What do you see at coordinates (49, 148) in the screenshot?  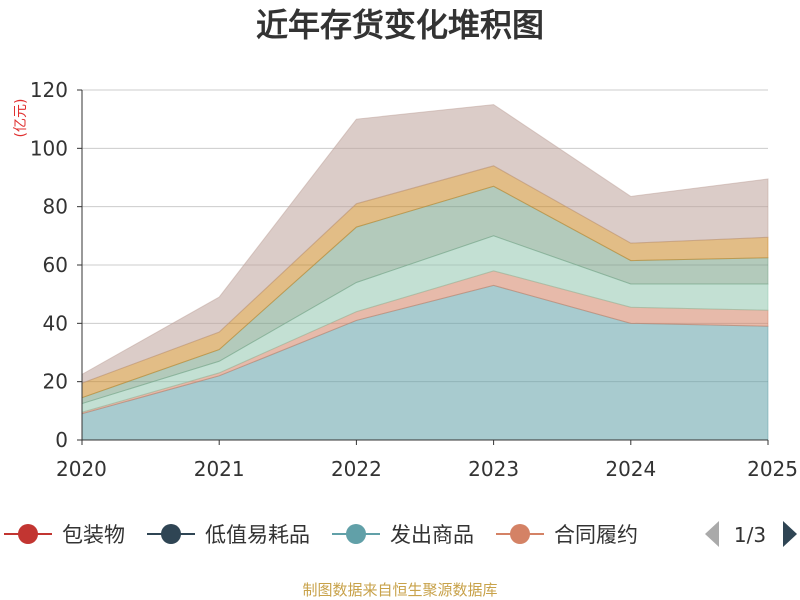 I see `y-tick-label: 100` at bounding box center [49, 148].